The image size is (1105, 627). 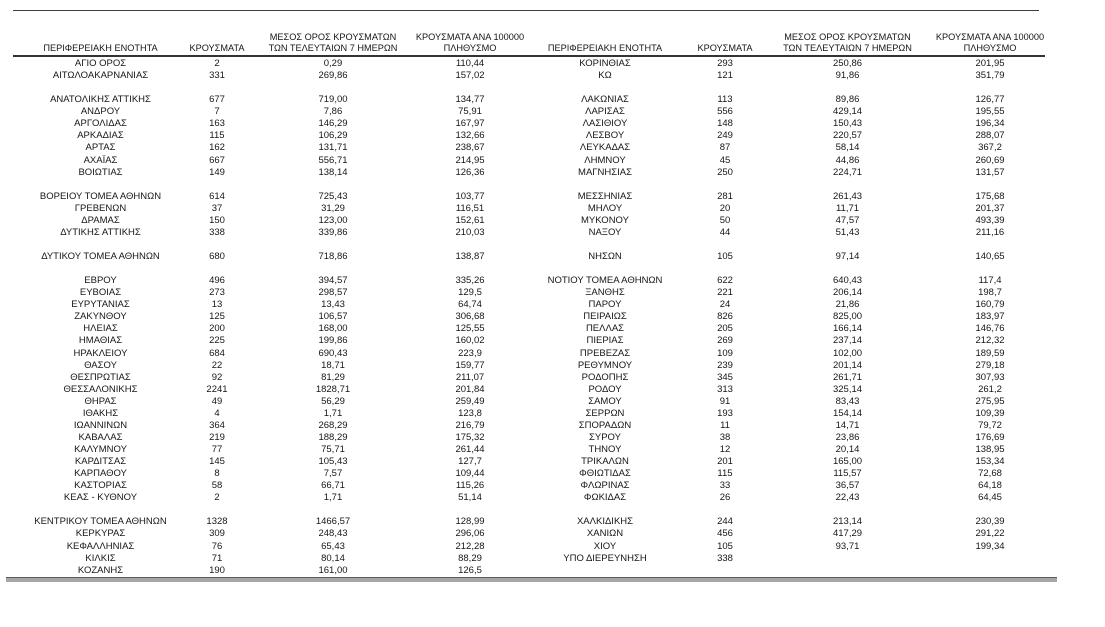 What do you see at coordinates (333, 317) in the screenshot?
I see `cell-left-avg7: 106,57` at bounding box center [333, 317].